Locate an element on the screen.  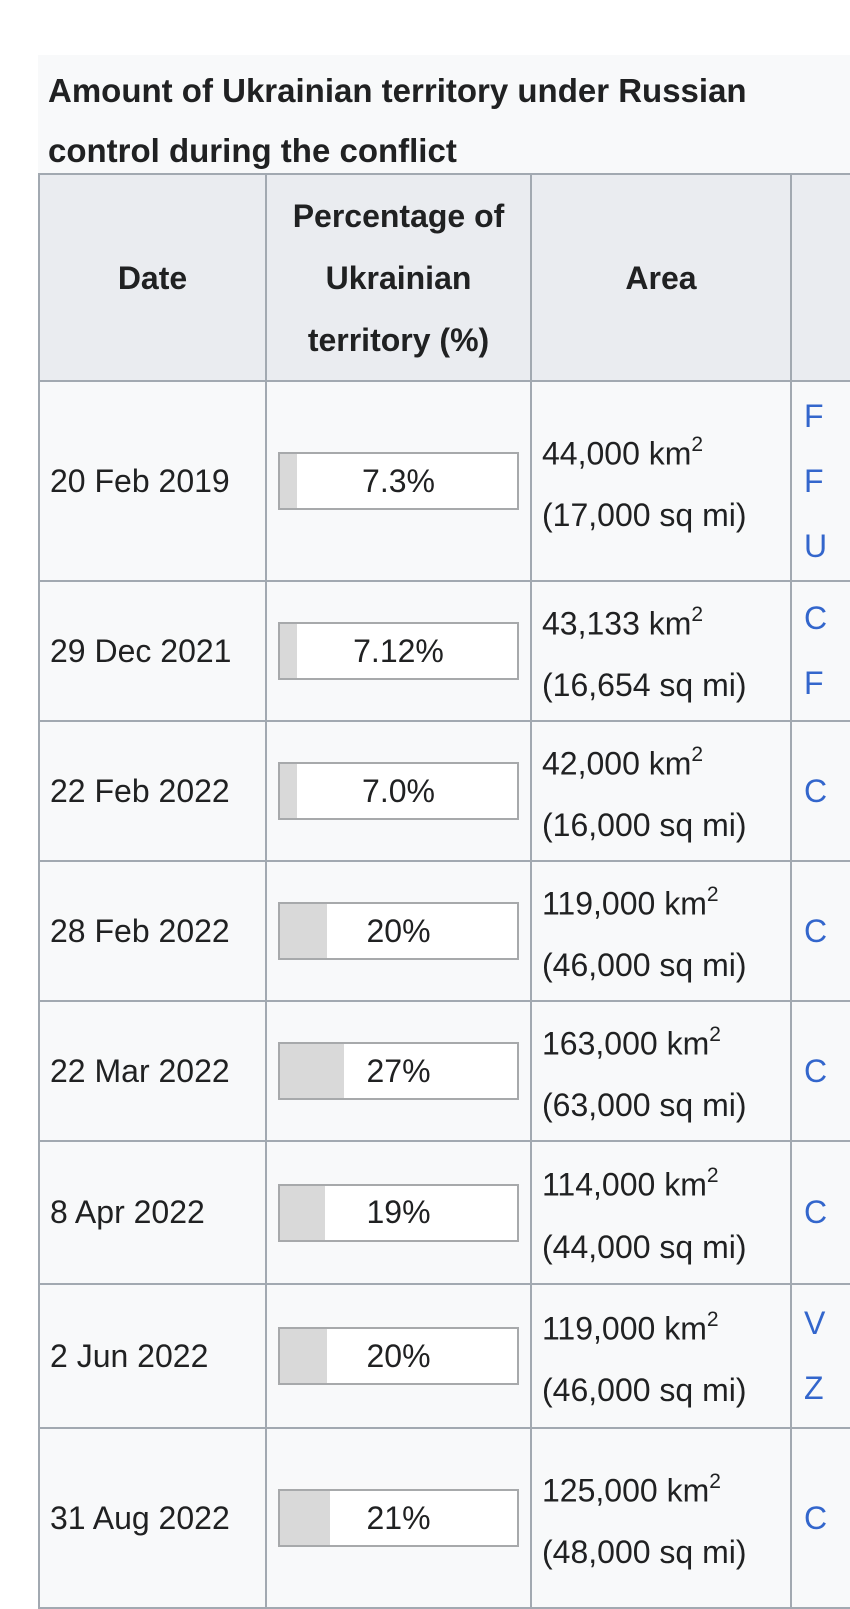
source-link: V is located at coordinates (815, 1323).